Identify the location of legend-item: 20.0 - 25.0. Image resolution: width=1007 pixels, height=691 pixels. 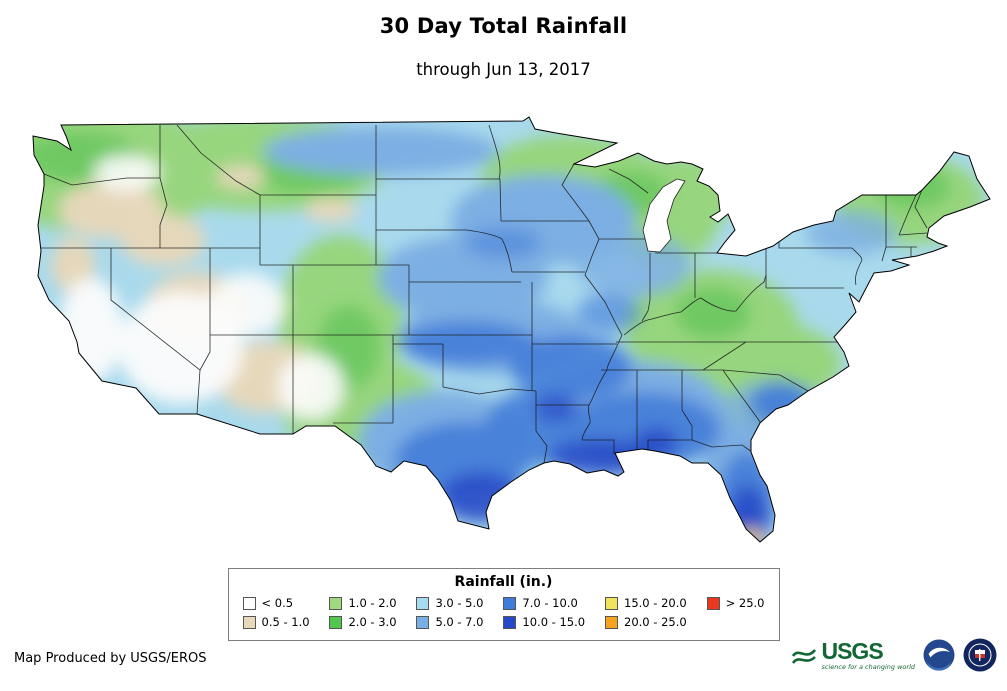
(646, 622).